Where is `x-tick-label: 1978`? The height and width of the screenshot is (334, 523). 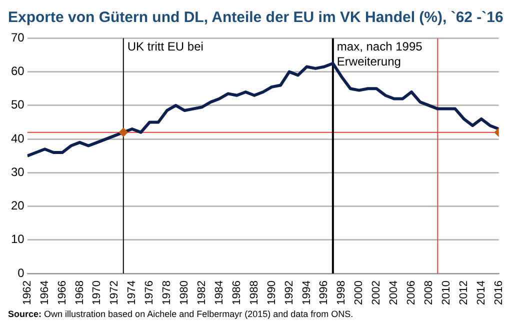 x-tick-label: 1978 is located at coordinates (167, 293).